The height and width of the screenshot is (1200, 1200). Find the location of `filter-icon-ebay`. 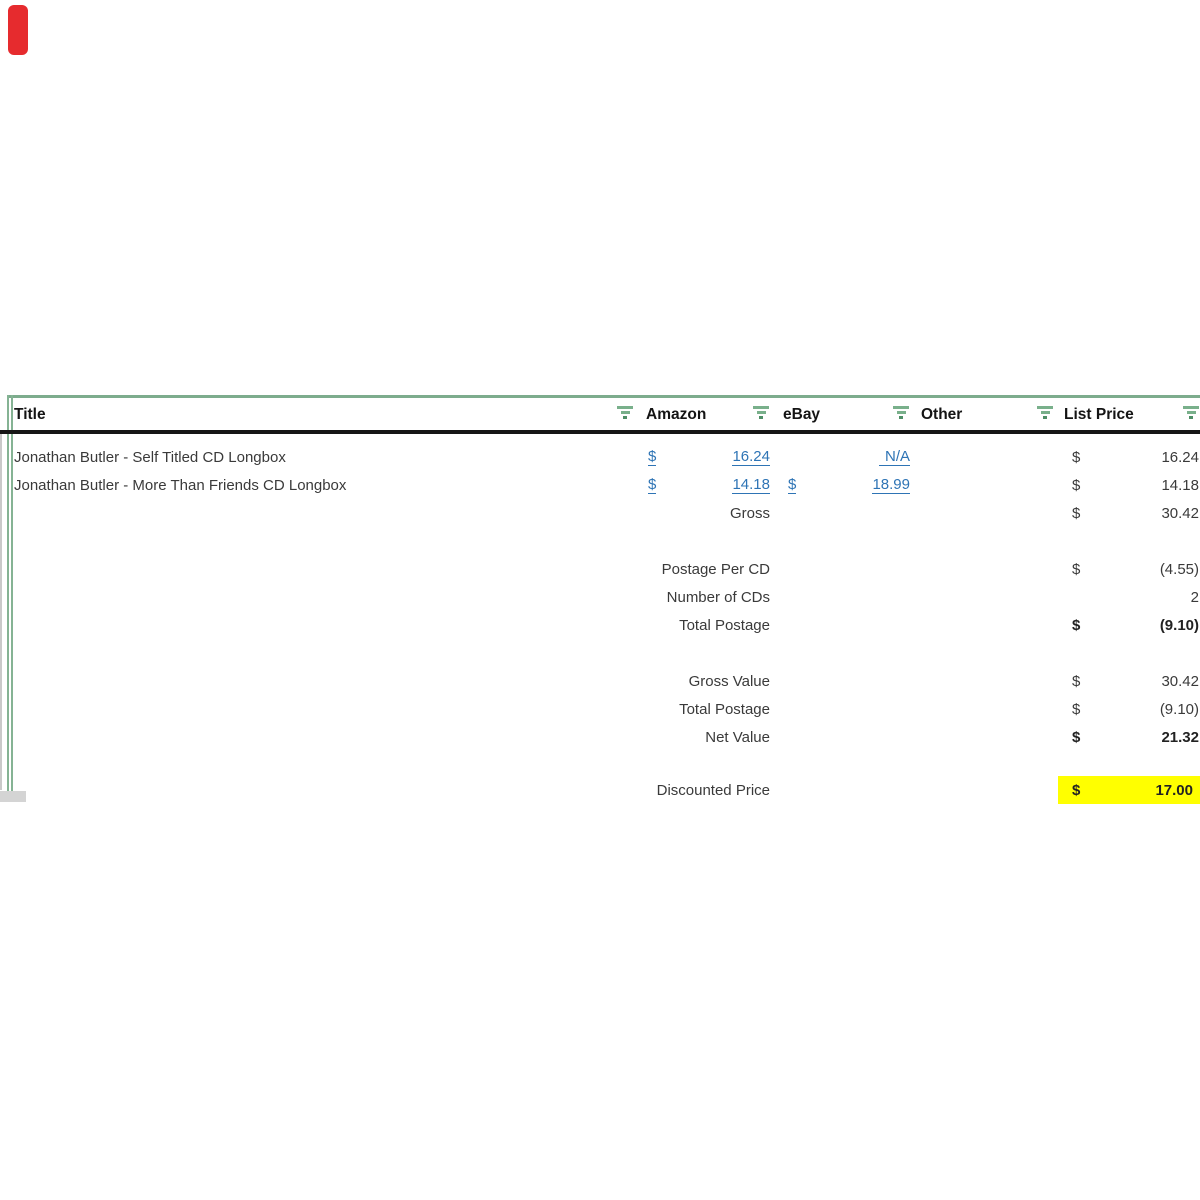

filter-icon-ebay is located at coordinates (901, 412).